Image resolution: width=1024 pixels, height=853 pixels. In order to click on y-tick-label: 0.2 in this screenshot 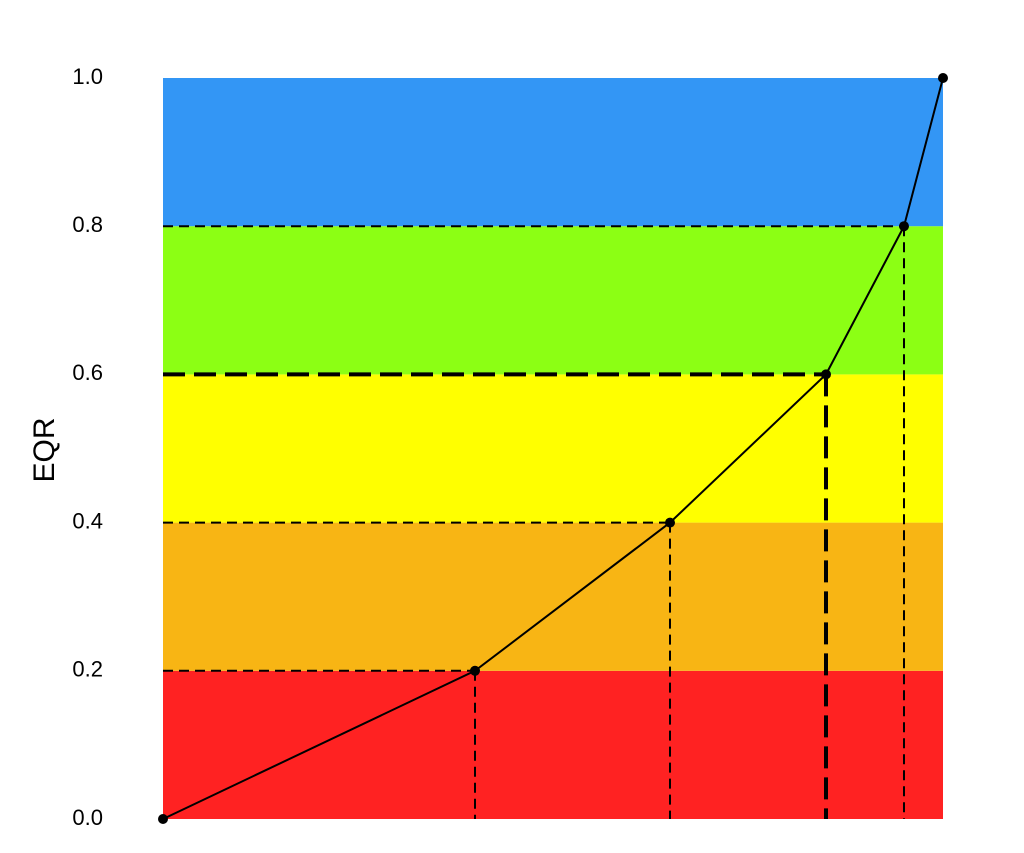, I will do `click(87, 669)`.